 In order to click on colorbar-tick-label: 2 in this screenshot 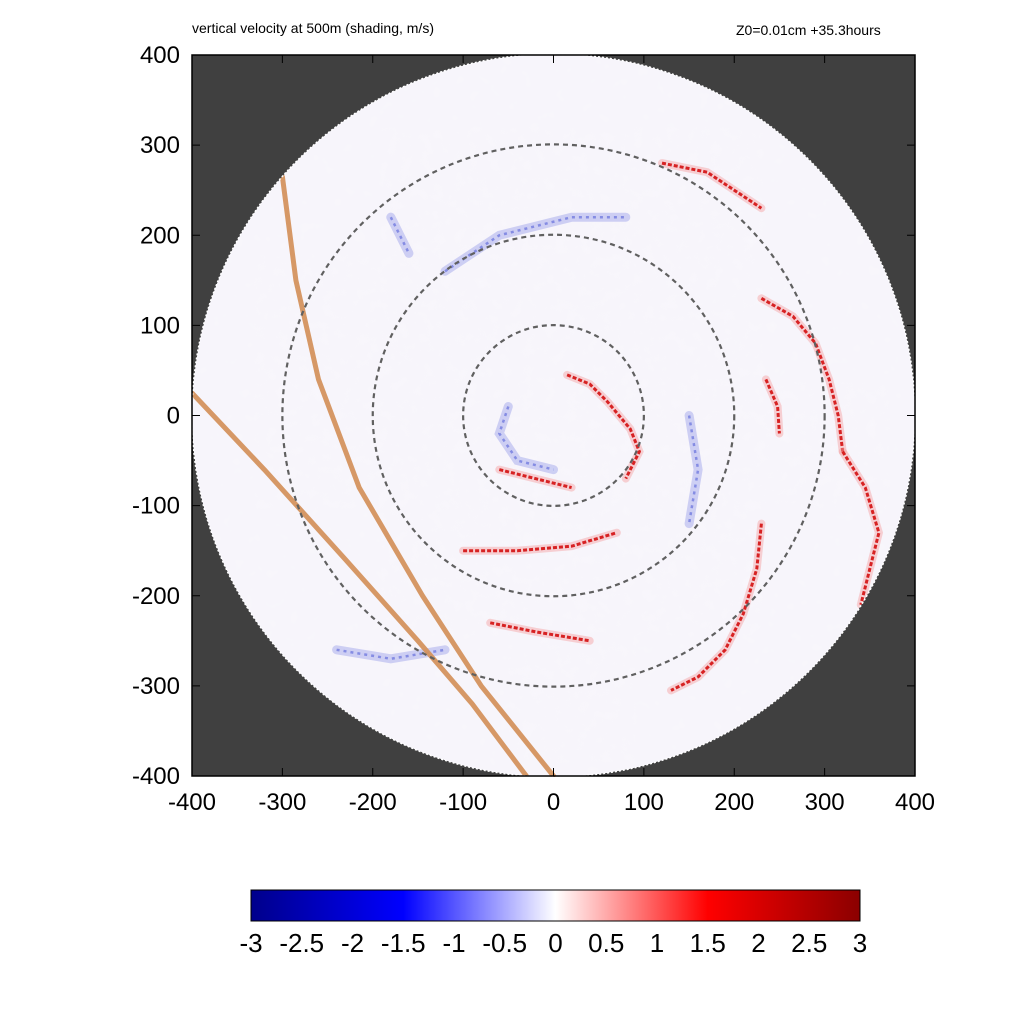, I will do `click(758, 943)`.